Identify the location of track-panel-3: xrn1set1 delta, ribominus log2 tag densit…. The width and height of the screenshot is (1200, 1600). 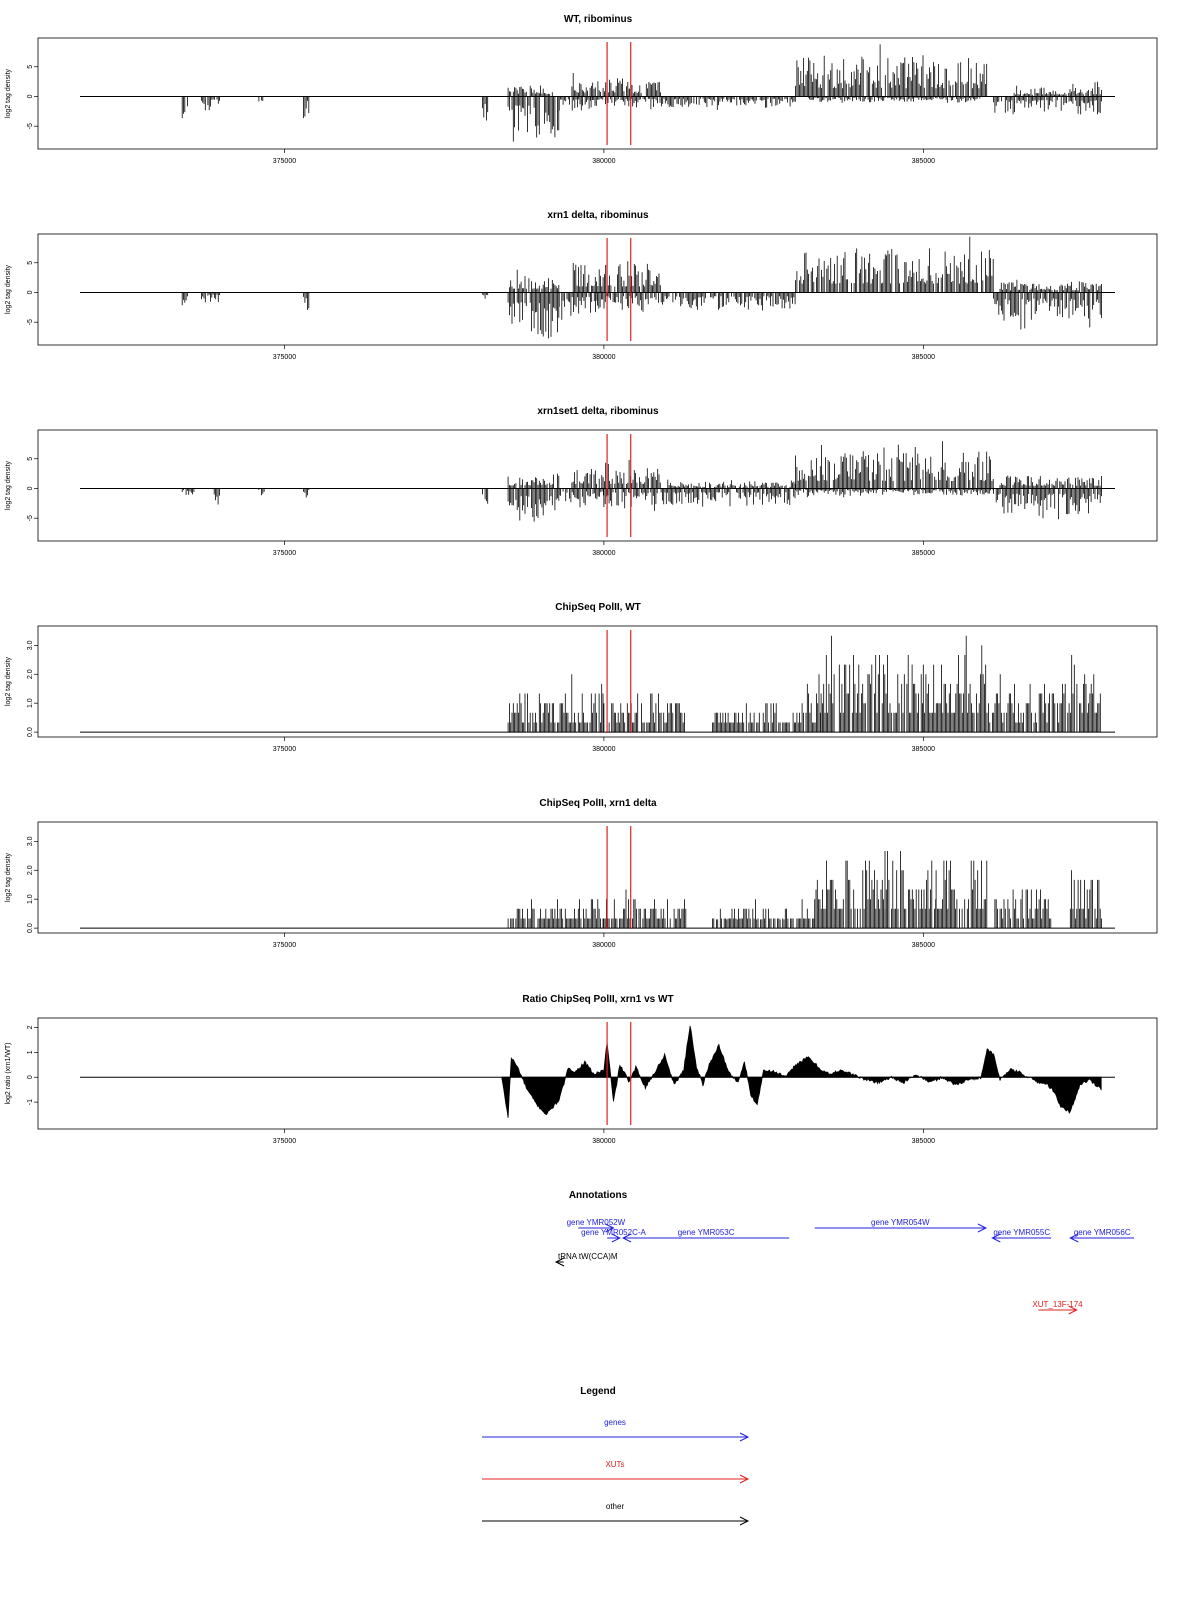
(581, 481).